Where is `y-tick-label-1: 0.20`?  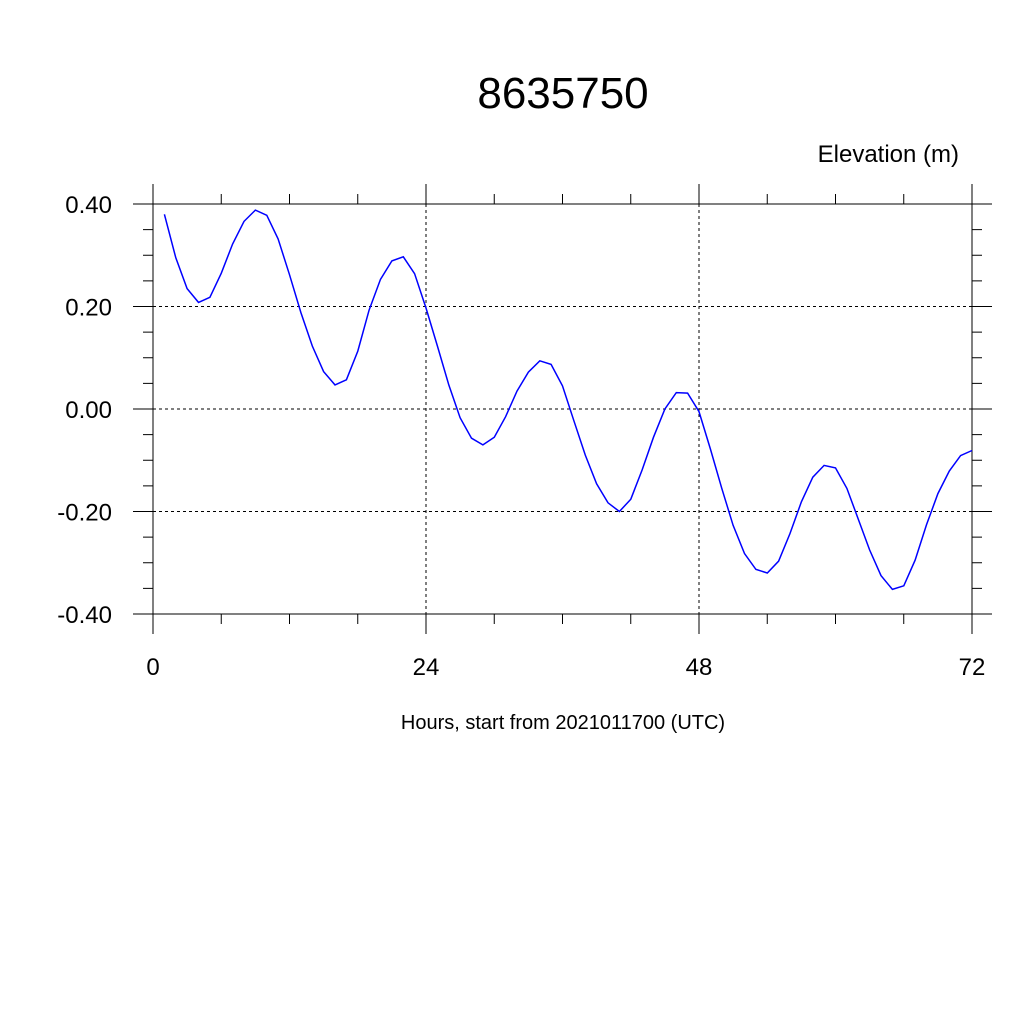
y-tick-label-1: 0.20 is located at coordinates (88, 308).